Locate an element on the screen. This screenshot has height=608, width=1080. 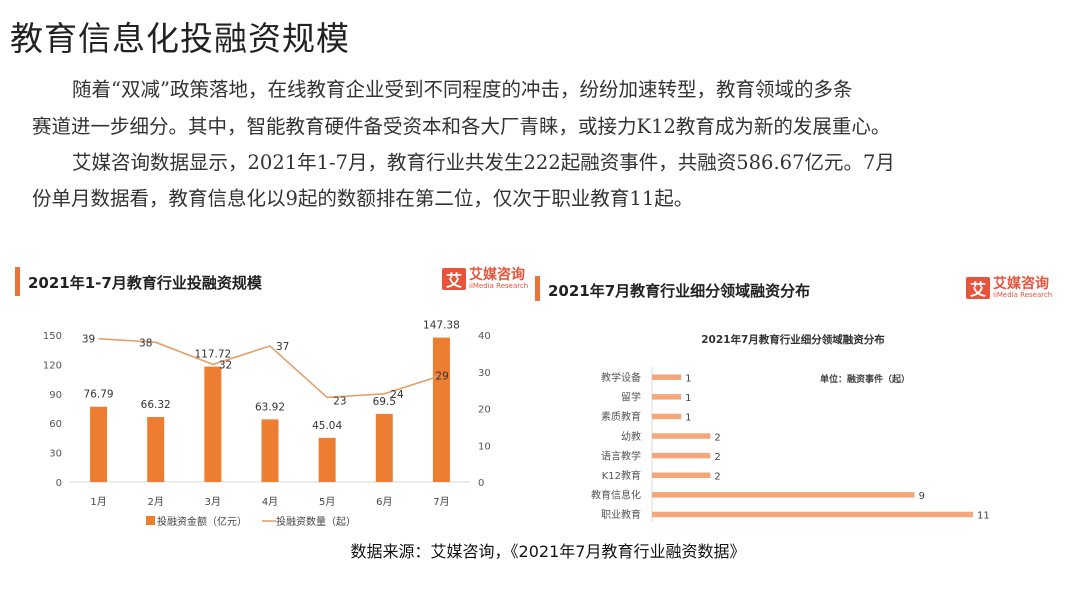
category-label: 职业教育 is located at coordinates (621, 514).